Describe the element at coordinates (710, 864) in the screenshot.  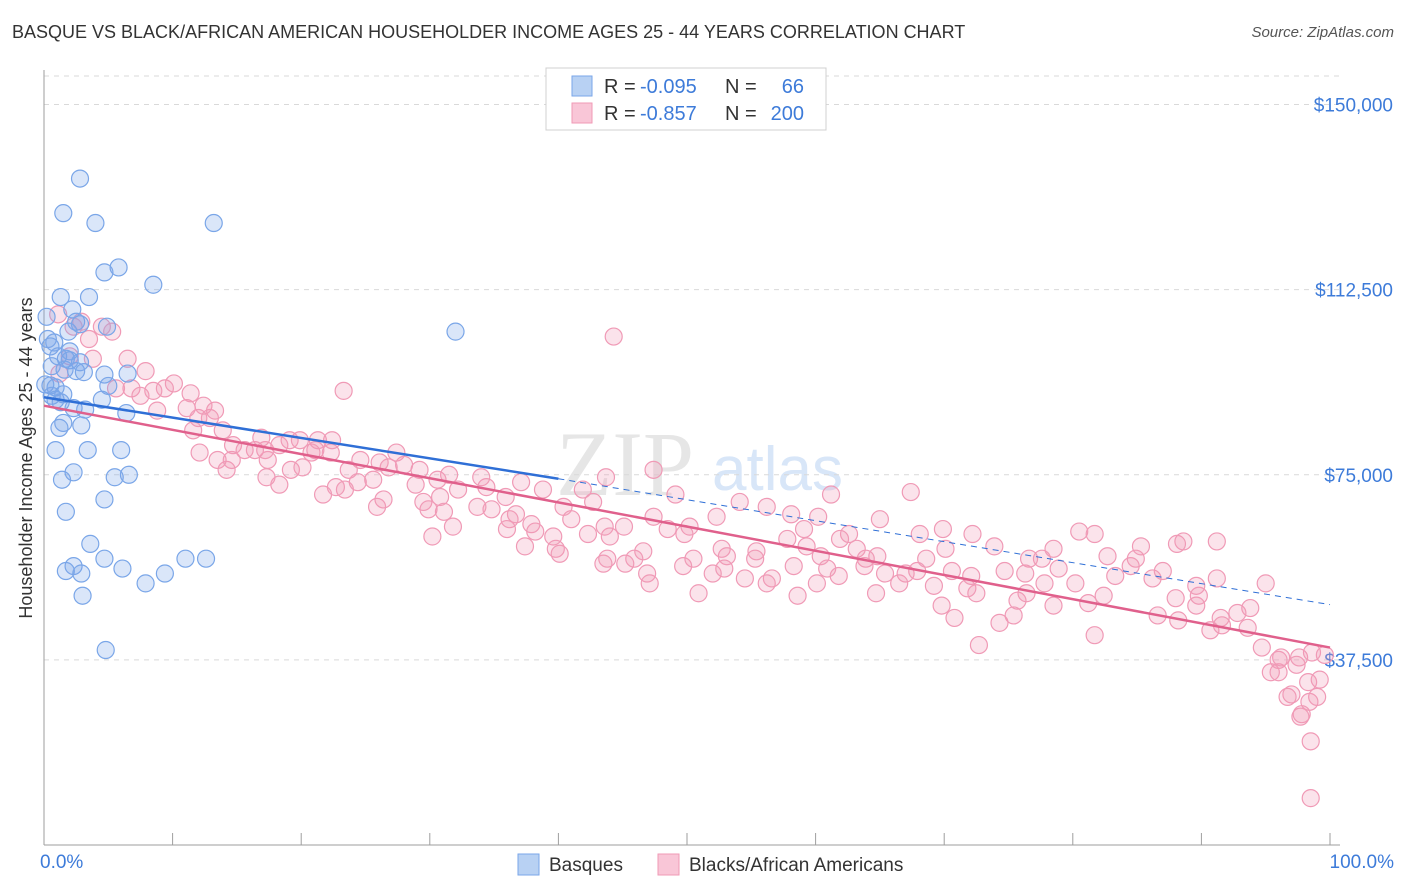
I see `series-legend: Basques Blacks/African Americans` at that location.